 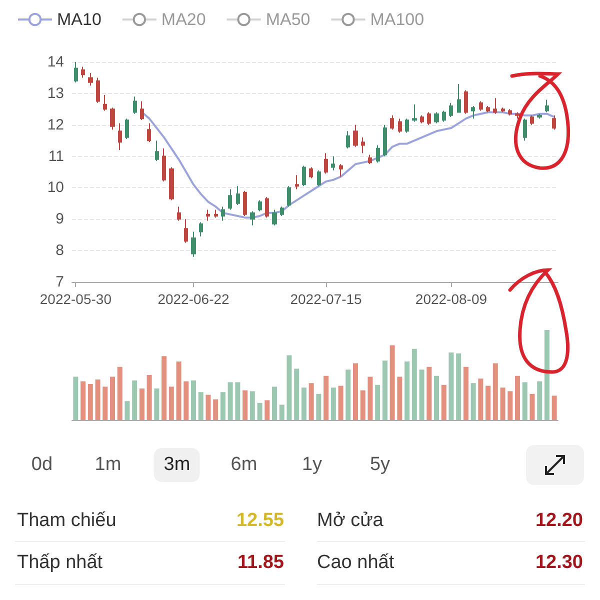 What do you see at coordinates (55, 93) in the screenshot?
I see `y-tick-label: 13` at bounding box center [55, 93].